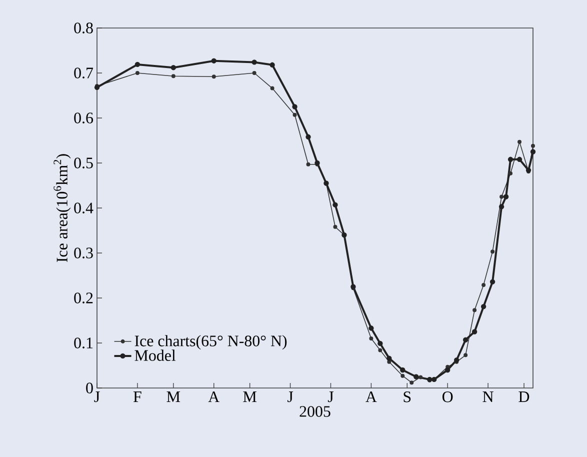  I want to click on x-axis-title: 2005, so click(315, 411).